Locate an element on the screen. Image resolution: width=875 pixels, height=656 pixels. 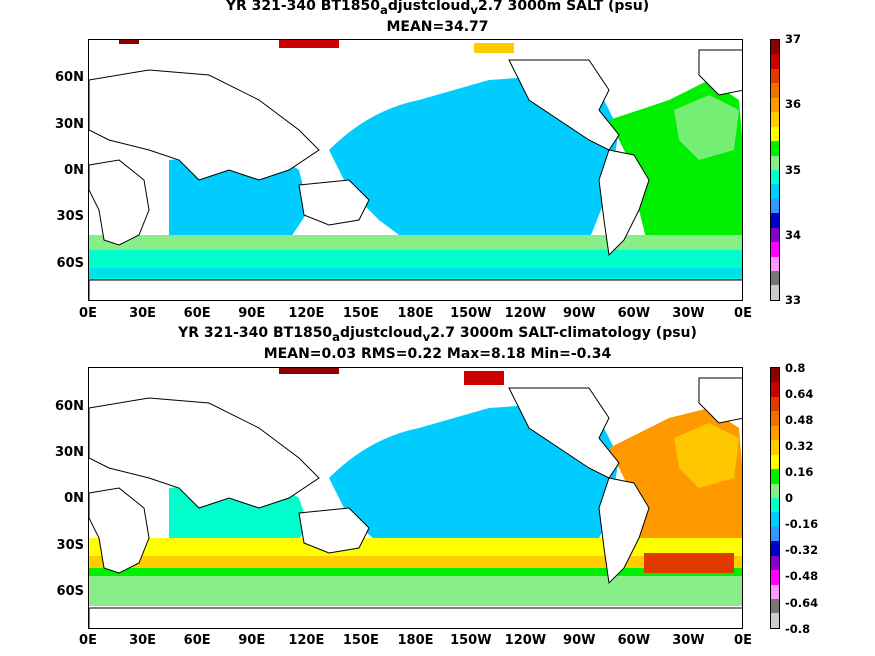
top-lon-label: 180E is located at coordinates (415, 313).